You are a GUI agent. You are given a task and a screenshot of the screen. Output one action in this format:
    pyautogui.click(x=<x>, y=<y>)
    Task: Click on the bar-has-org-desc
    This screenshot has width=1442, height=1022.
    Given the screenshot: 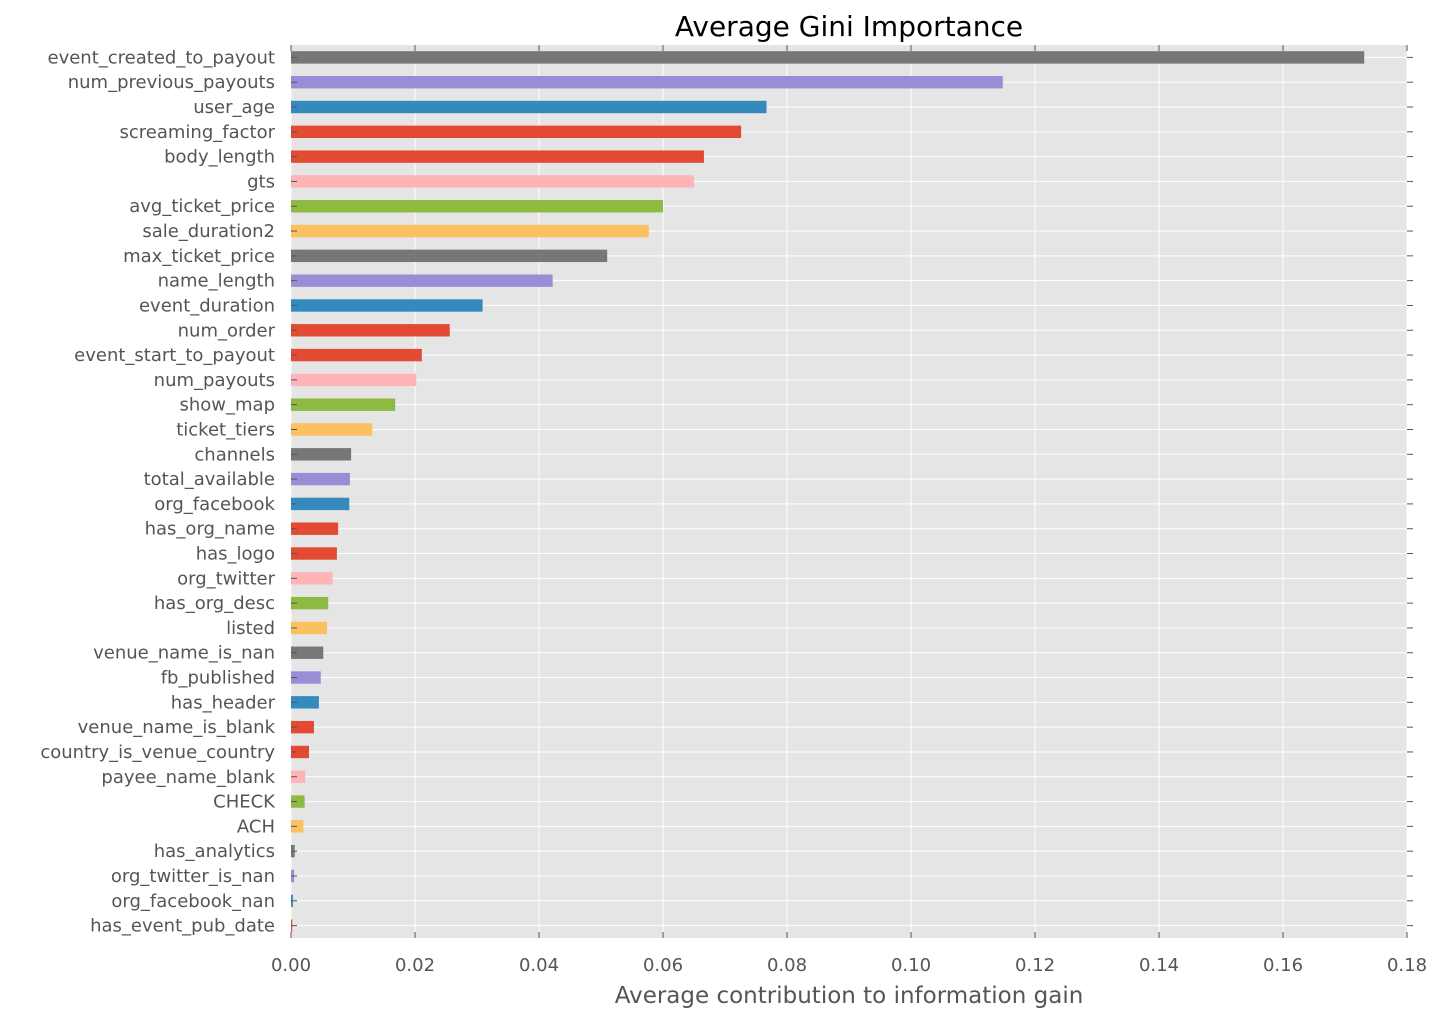 What is the action you would take?
    pyautogui.click(x=310, y=603)
    